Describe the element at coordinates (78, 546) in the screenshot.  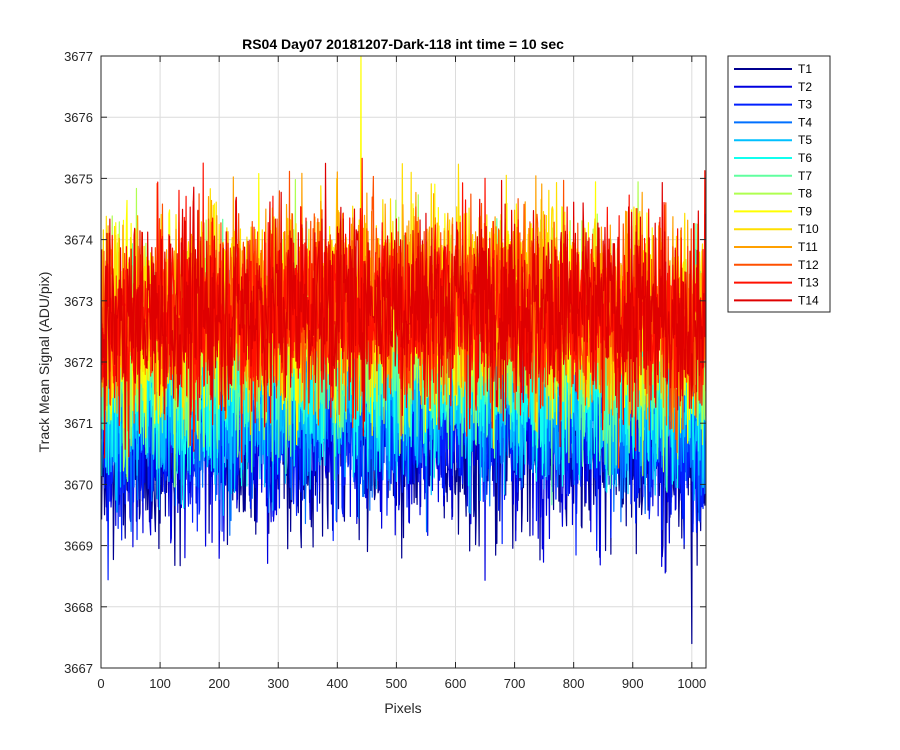
I see `y-tick-label: 3669` at that location.